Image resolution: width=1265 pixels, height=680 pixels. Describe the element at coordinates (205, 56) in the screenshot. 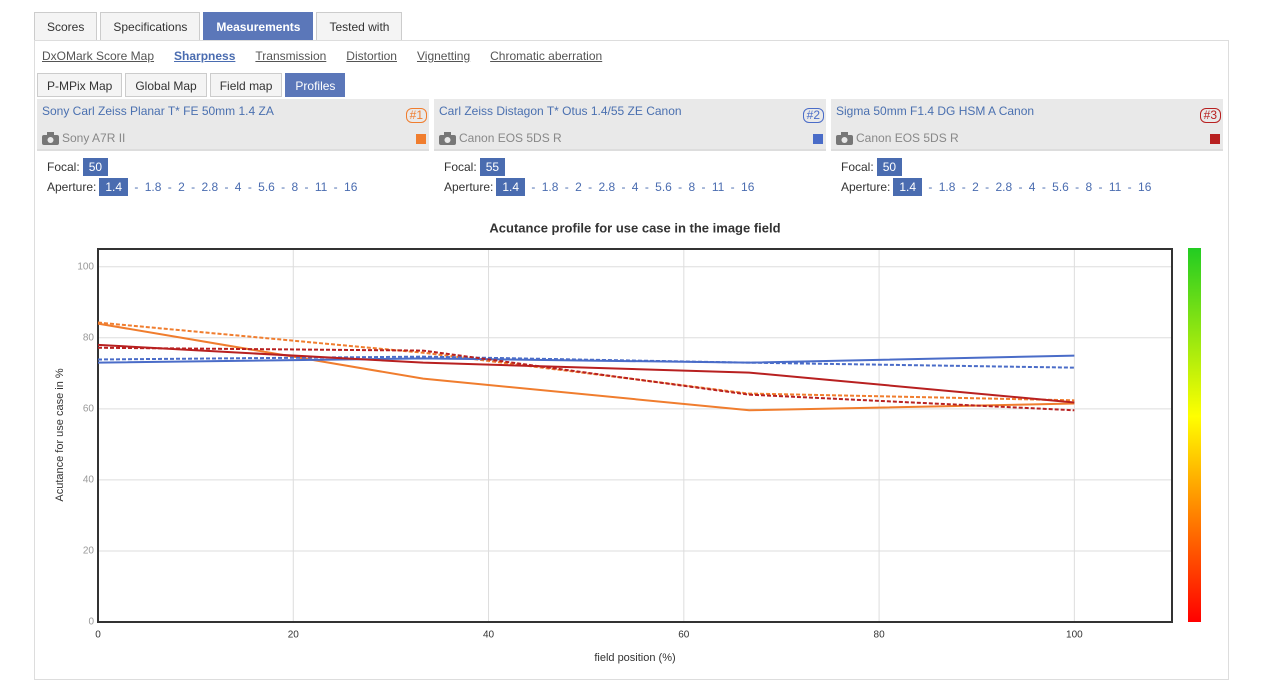

I see `sub: Sharpness` at that location.